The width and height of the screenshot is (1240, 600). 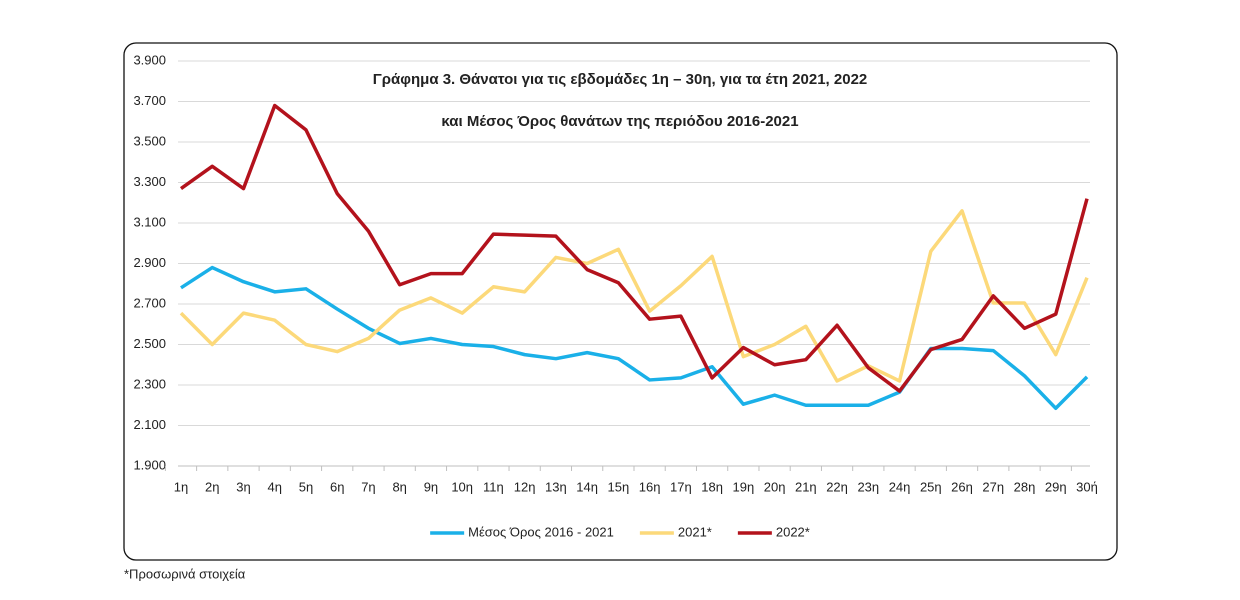 I want to click on y-tick-label: 3.500, so click(x=149, y=140).